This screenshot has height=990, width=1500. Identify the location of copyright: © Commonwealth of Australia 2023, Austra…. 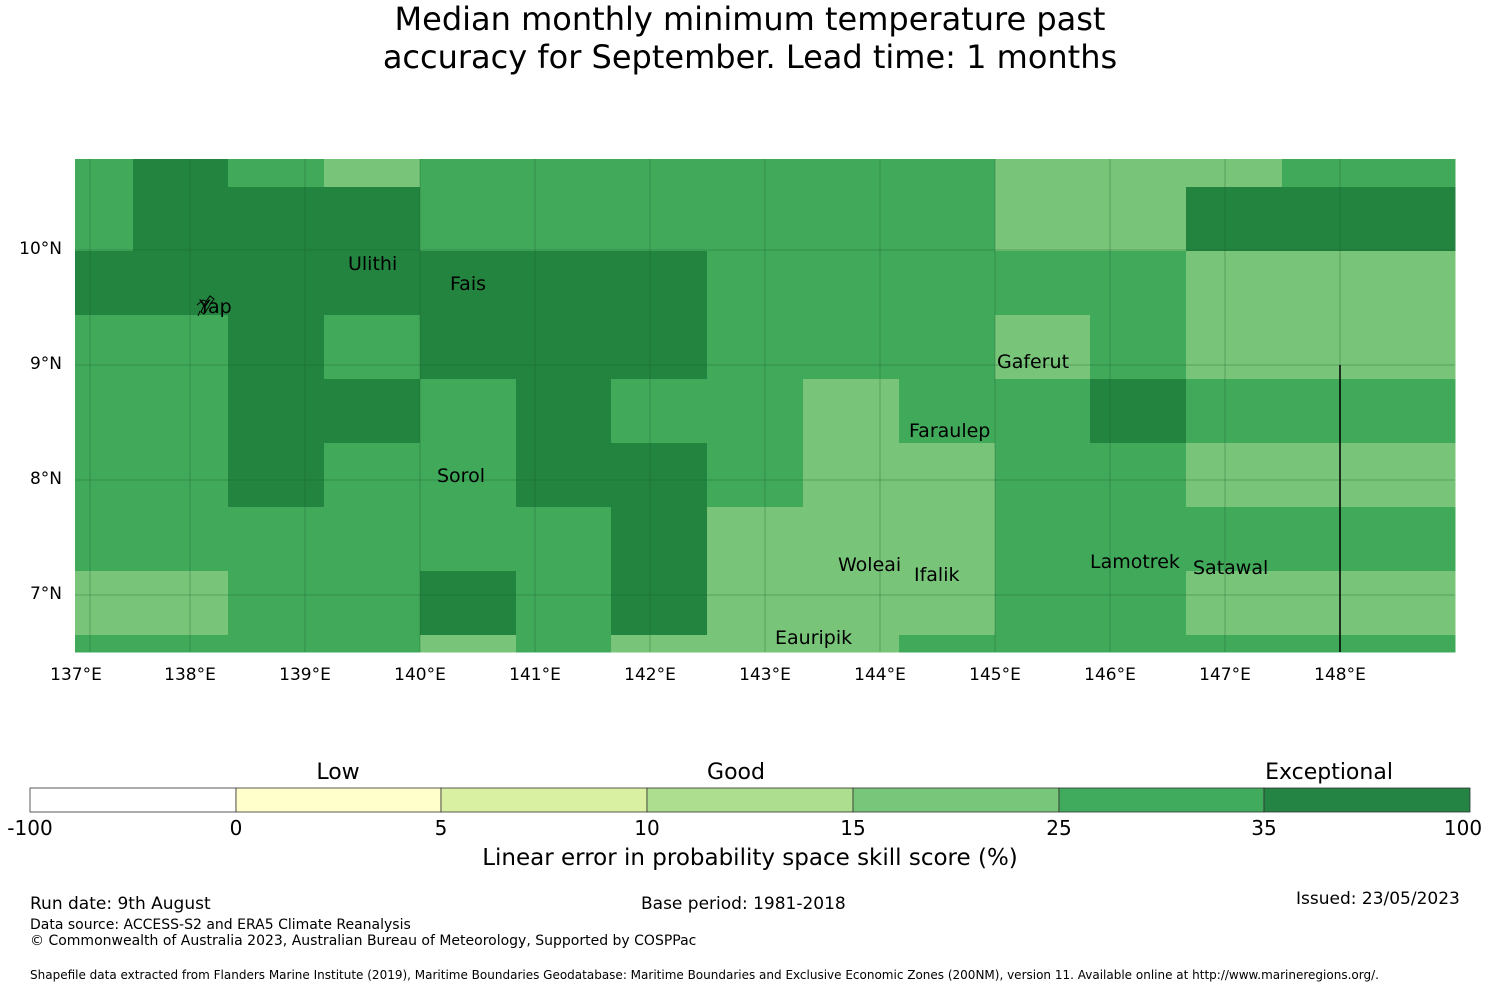
(363, 941).